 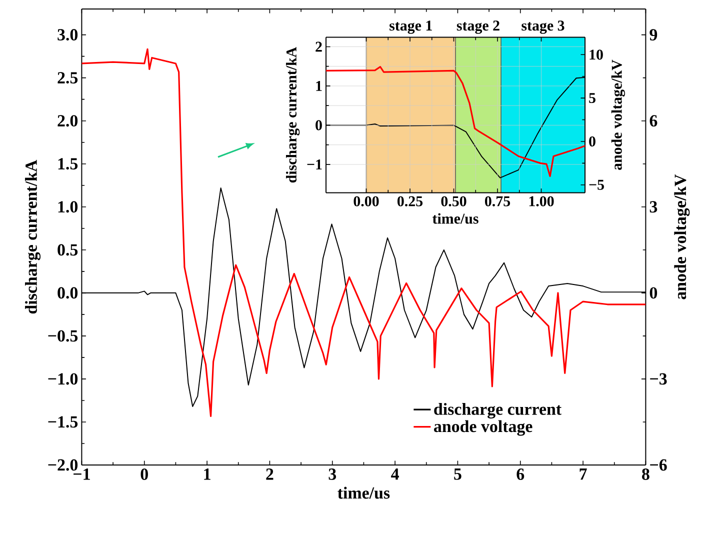 I want to click on y2-tick-label: −6, so click(x=658, y=465).